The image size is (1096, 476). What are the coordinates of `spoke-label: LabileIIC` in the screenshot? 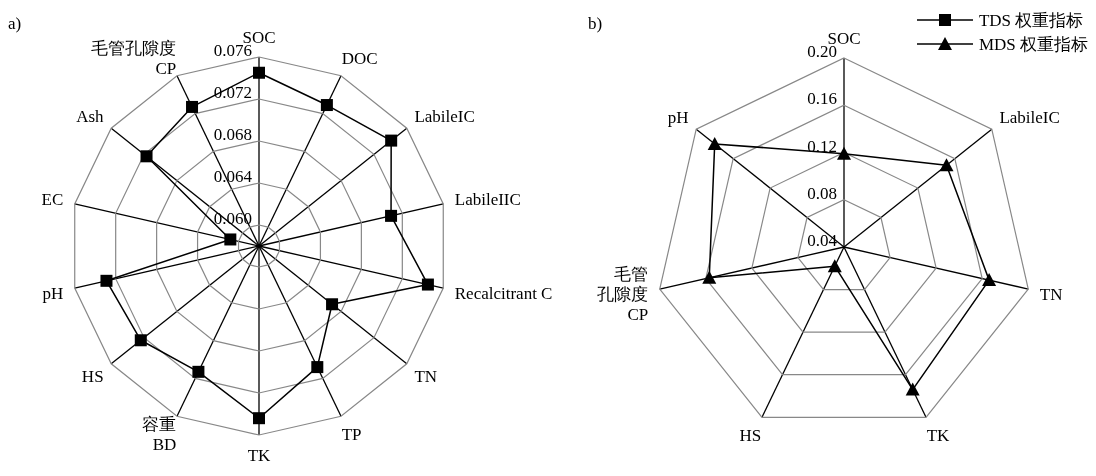 It's located at (487, 200).